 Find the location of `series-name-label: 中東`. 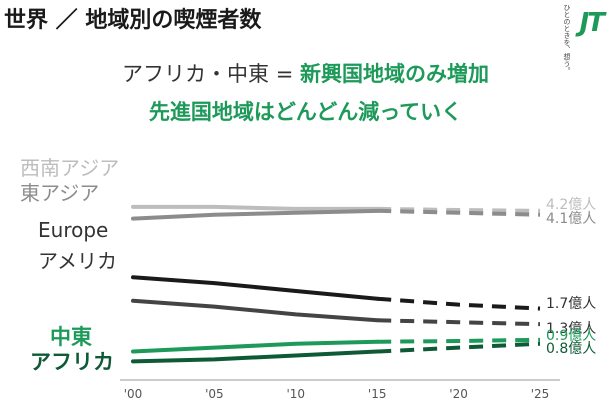

series-name-label: 中東 is located at coordinates (71, 337).